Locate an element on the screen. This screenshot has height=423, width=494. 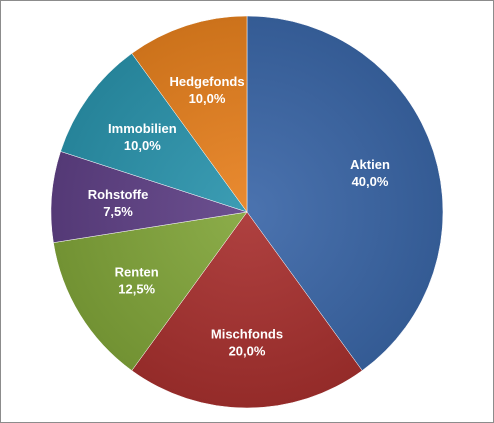
pie-slice-renten is located at coordinates (150, 291).